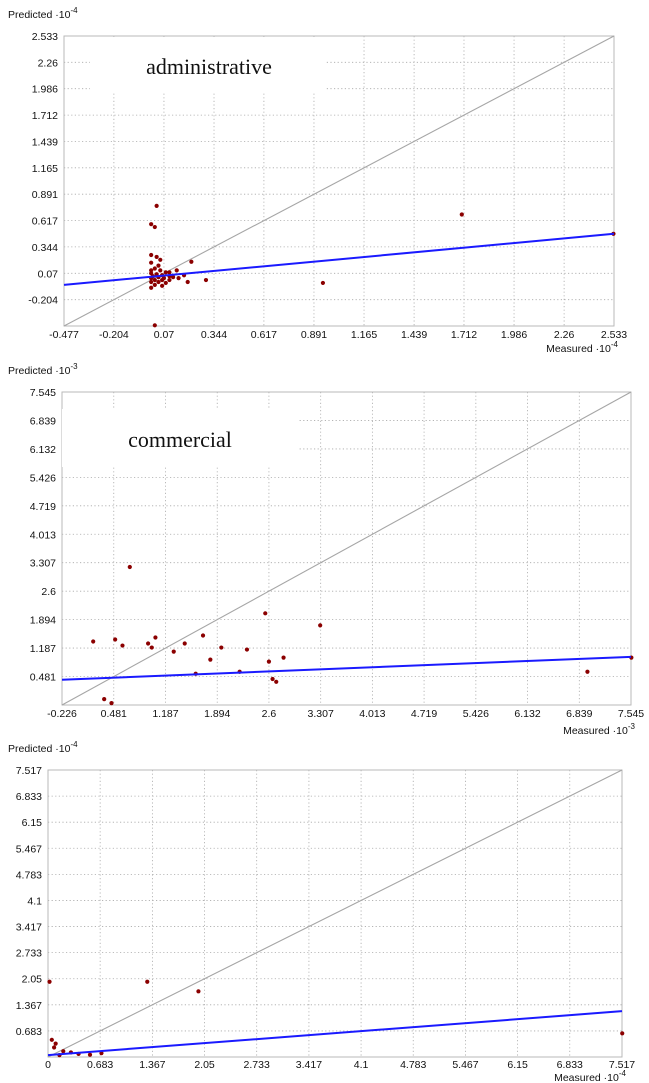 Image resolution: width=649 pixels, height=1083 pixels. Describe the element at coordinates (264, 335) in the screenshot. I see `x-tick-label: 0.617` at that location.